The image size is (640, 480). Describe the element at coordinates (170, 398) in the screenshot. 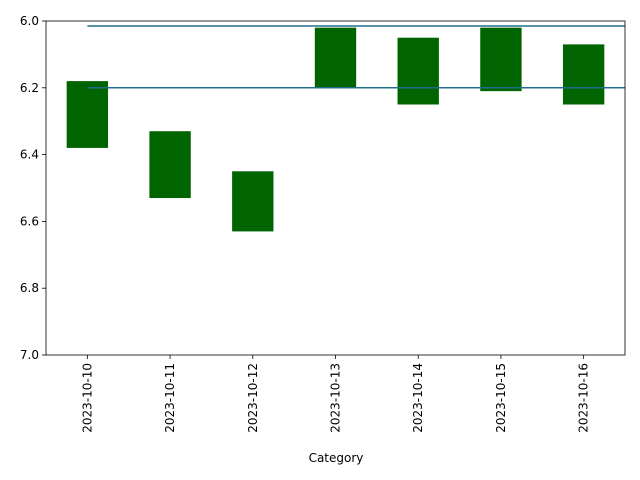

I see `x-tick-label: 2023-10-11` at that location.